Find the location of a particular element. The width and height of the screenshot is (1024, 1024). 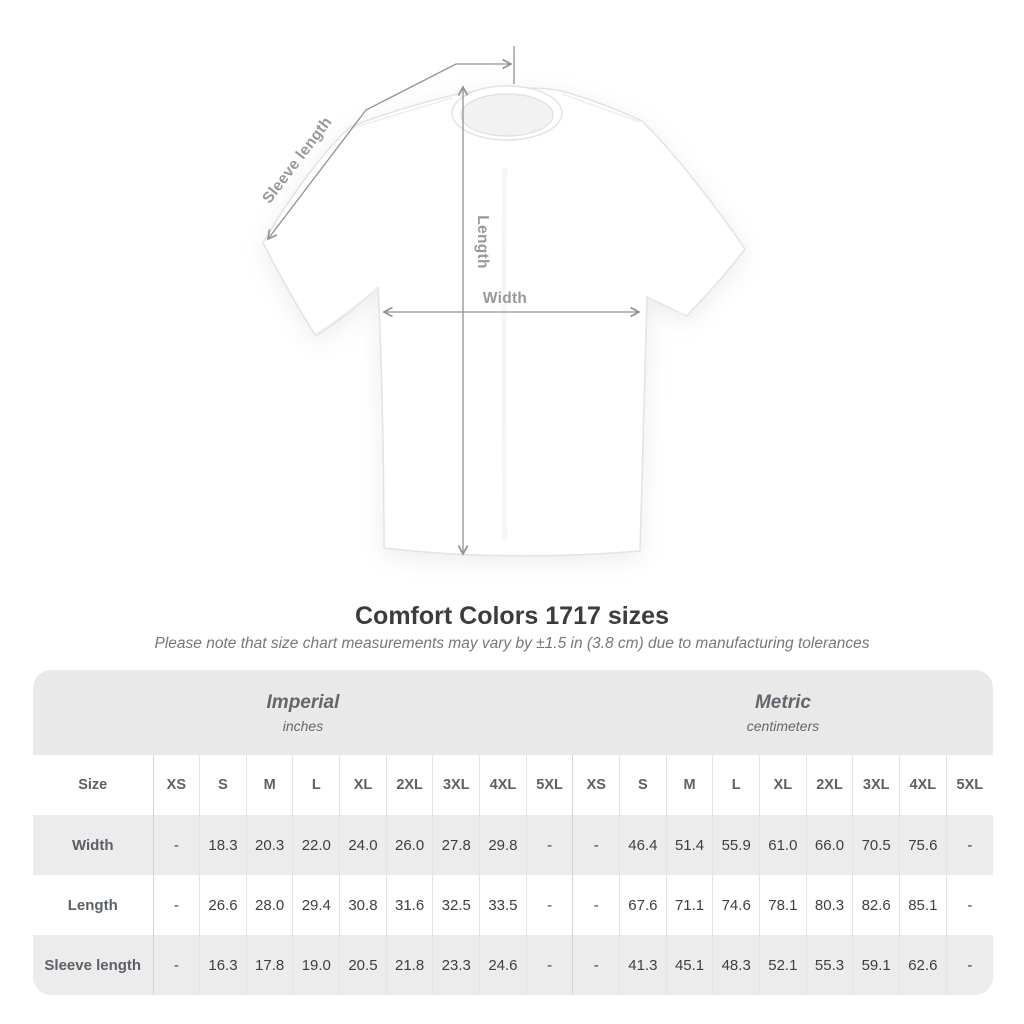

value-cell: 24.0 is located at coordinates (363, 845).